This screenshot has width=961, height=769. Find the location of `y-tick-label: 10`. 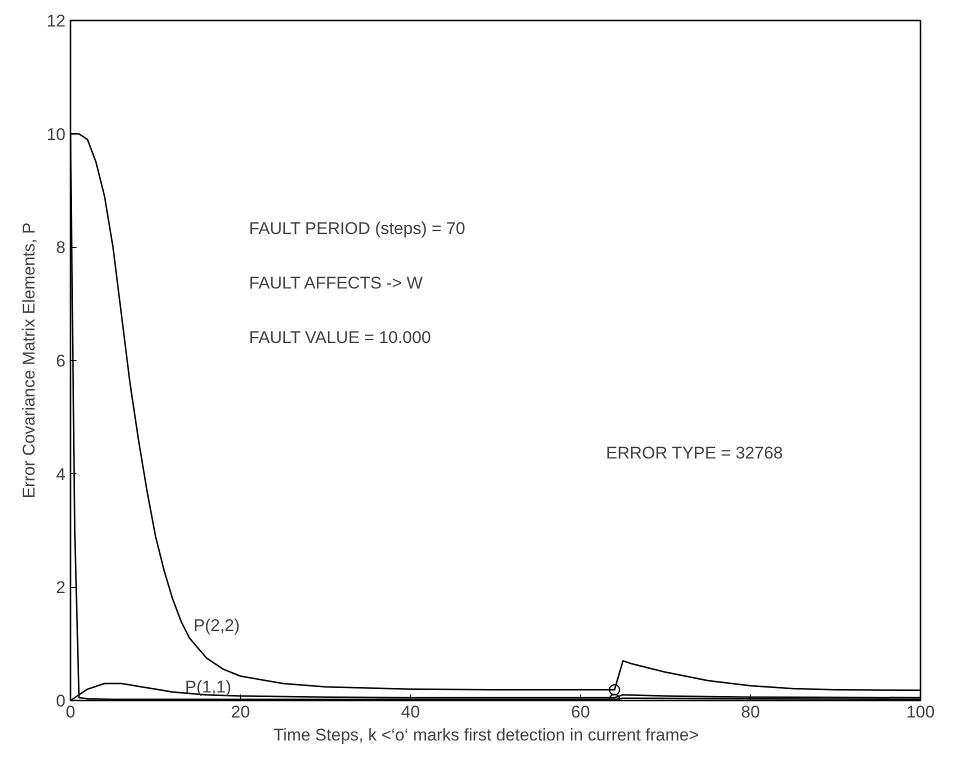

y-tick-label: 10 is located at coordinates (56, 134).